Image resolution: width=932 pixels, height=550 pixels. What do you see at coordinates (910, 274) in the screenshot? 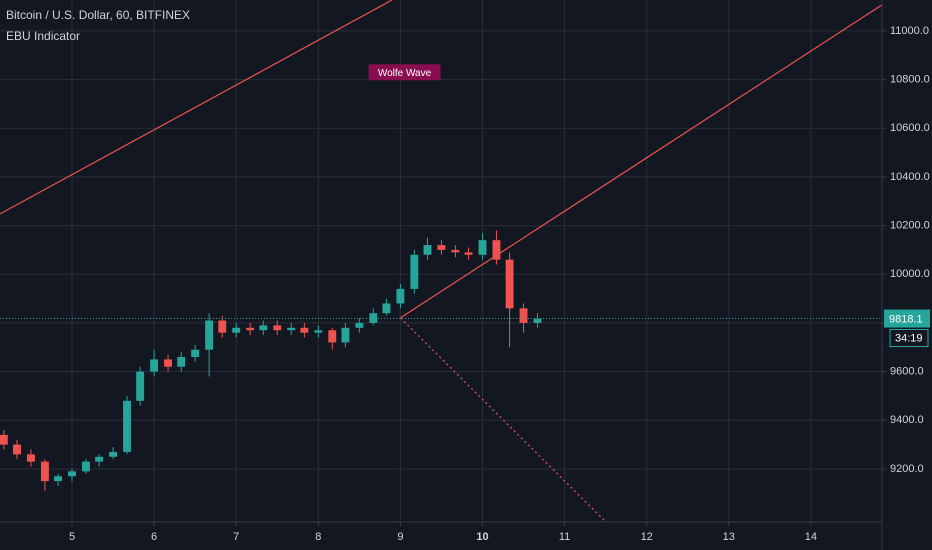
I see `y-tick-label: 10000.0` at bounding box center [910, 274].